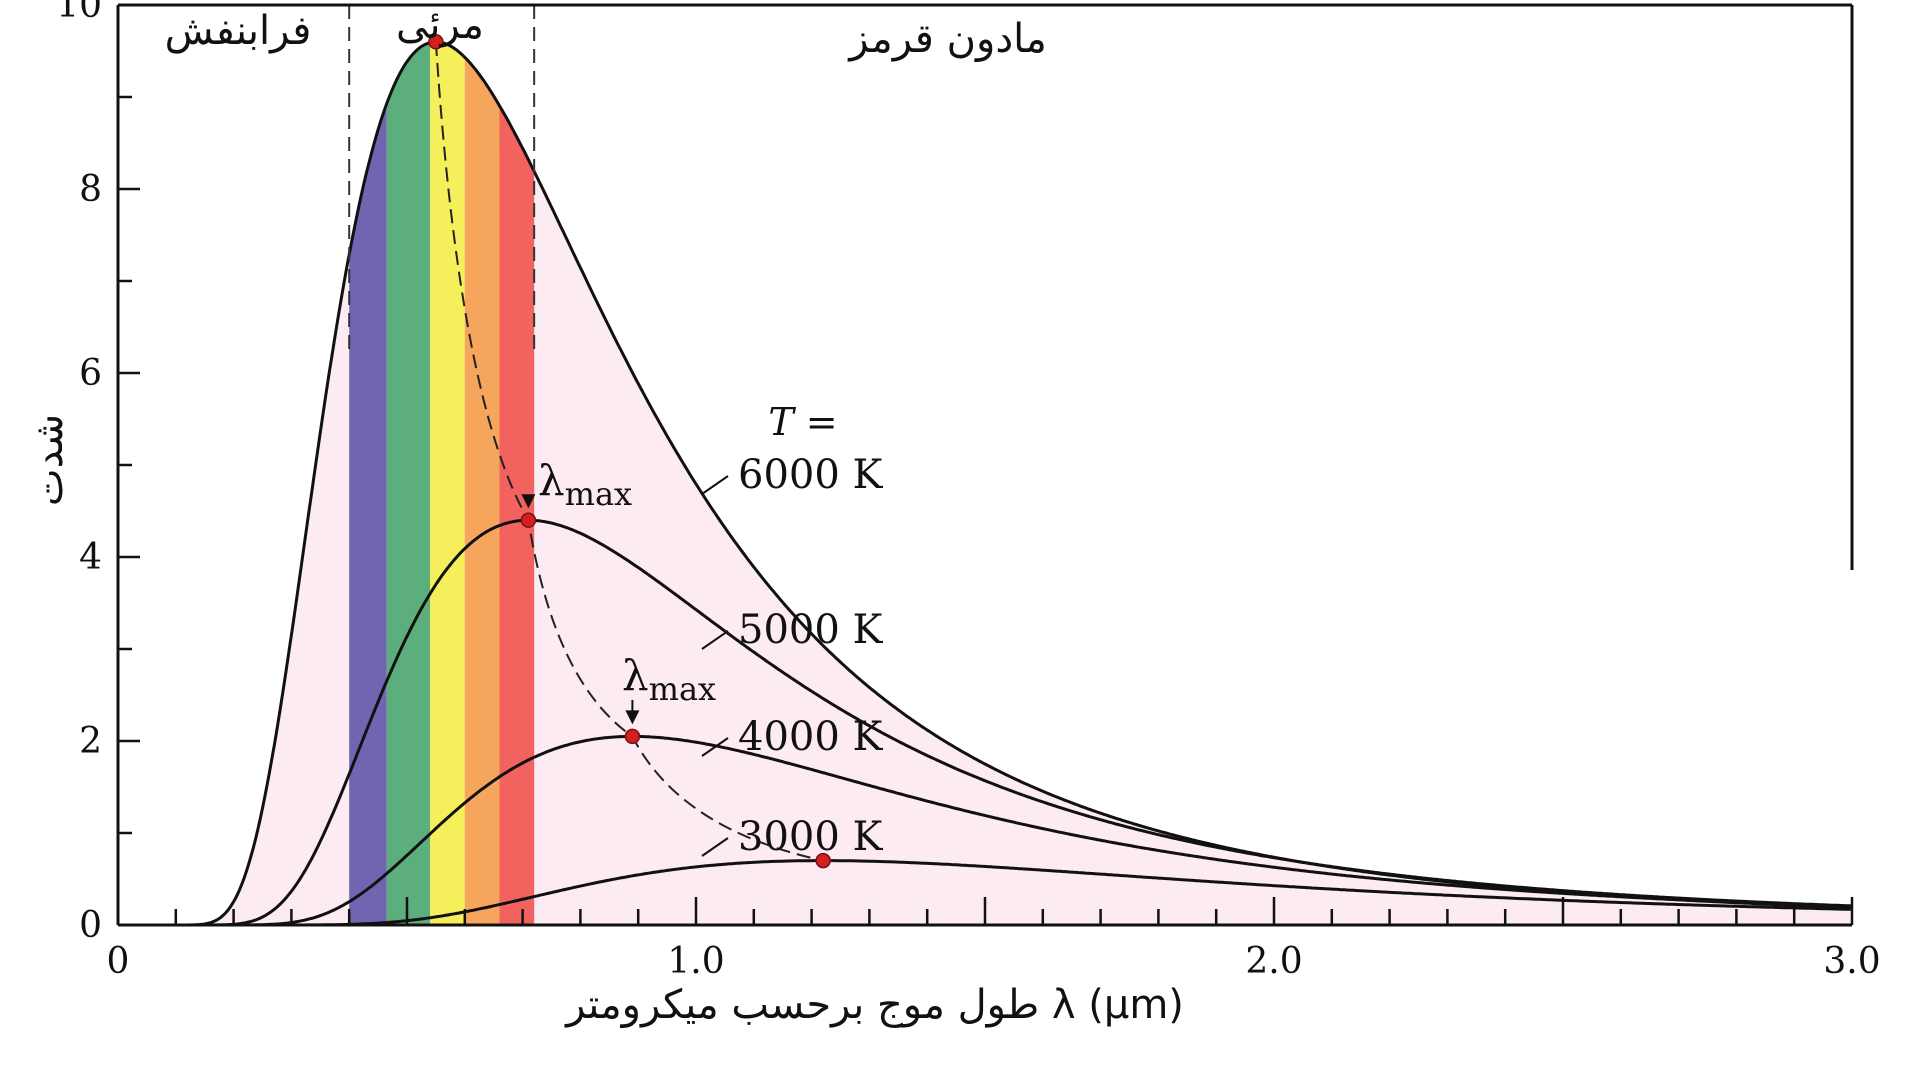 The height and width of the screenshot is (1070, 1920). Describe the element at coordinates (715, 747) in the screenshot. I see `series-leader-4000k` at that location.